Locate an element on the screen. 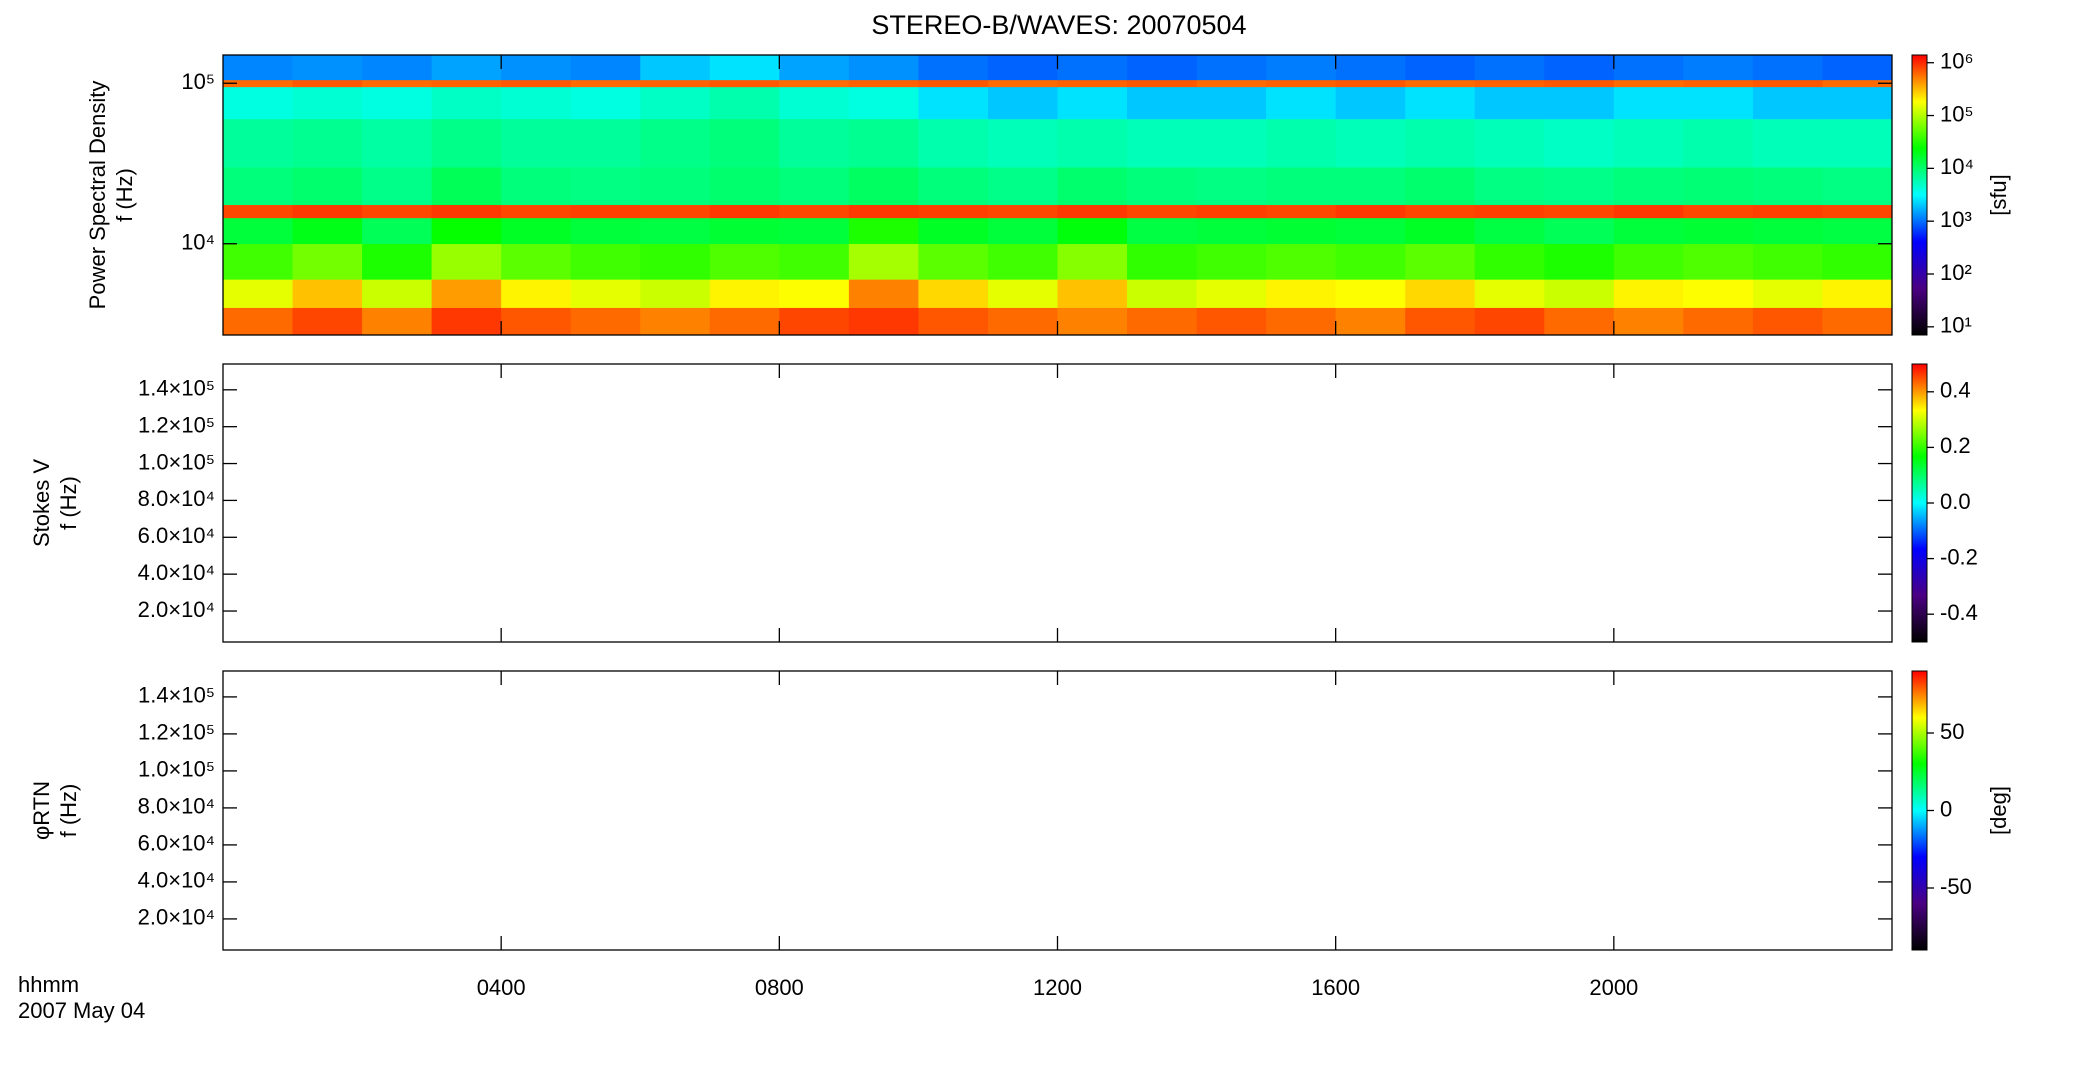  colorbar-tick-label: 10³ is located at coordinates (1956, 219).